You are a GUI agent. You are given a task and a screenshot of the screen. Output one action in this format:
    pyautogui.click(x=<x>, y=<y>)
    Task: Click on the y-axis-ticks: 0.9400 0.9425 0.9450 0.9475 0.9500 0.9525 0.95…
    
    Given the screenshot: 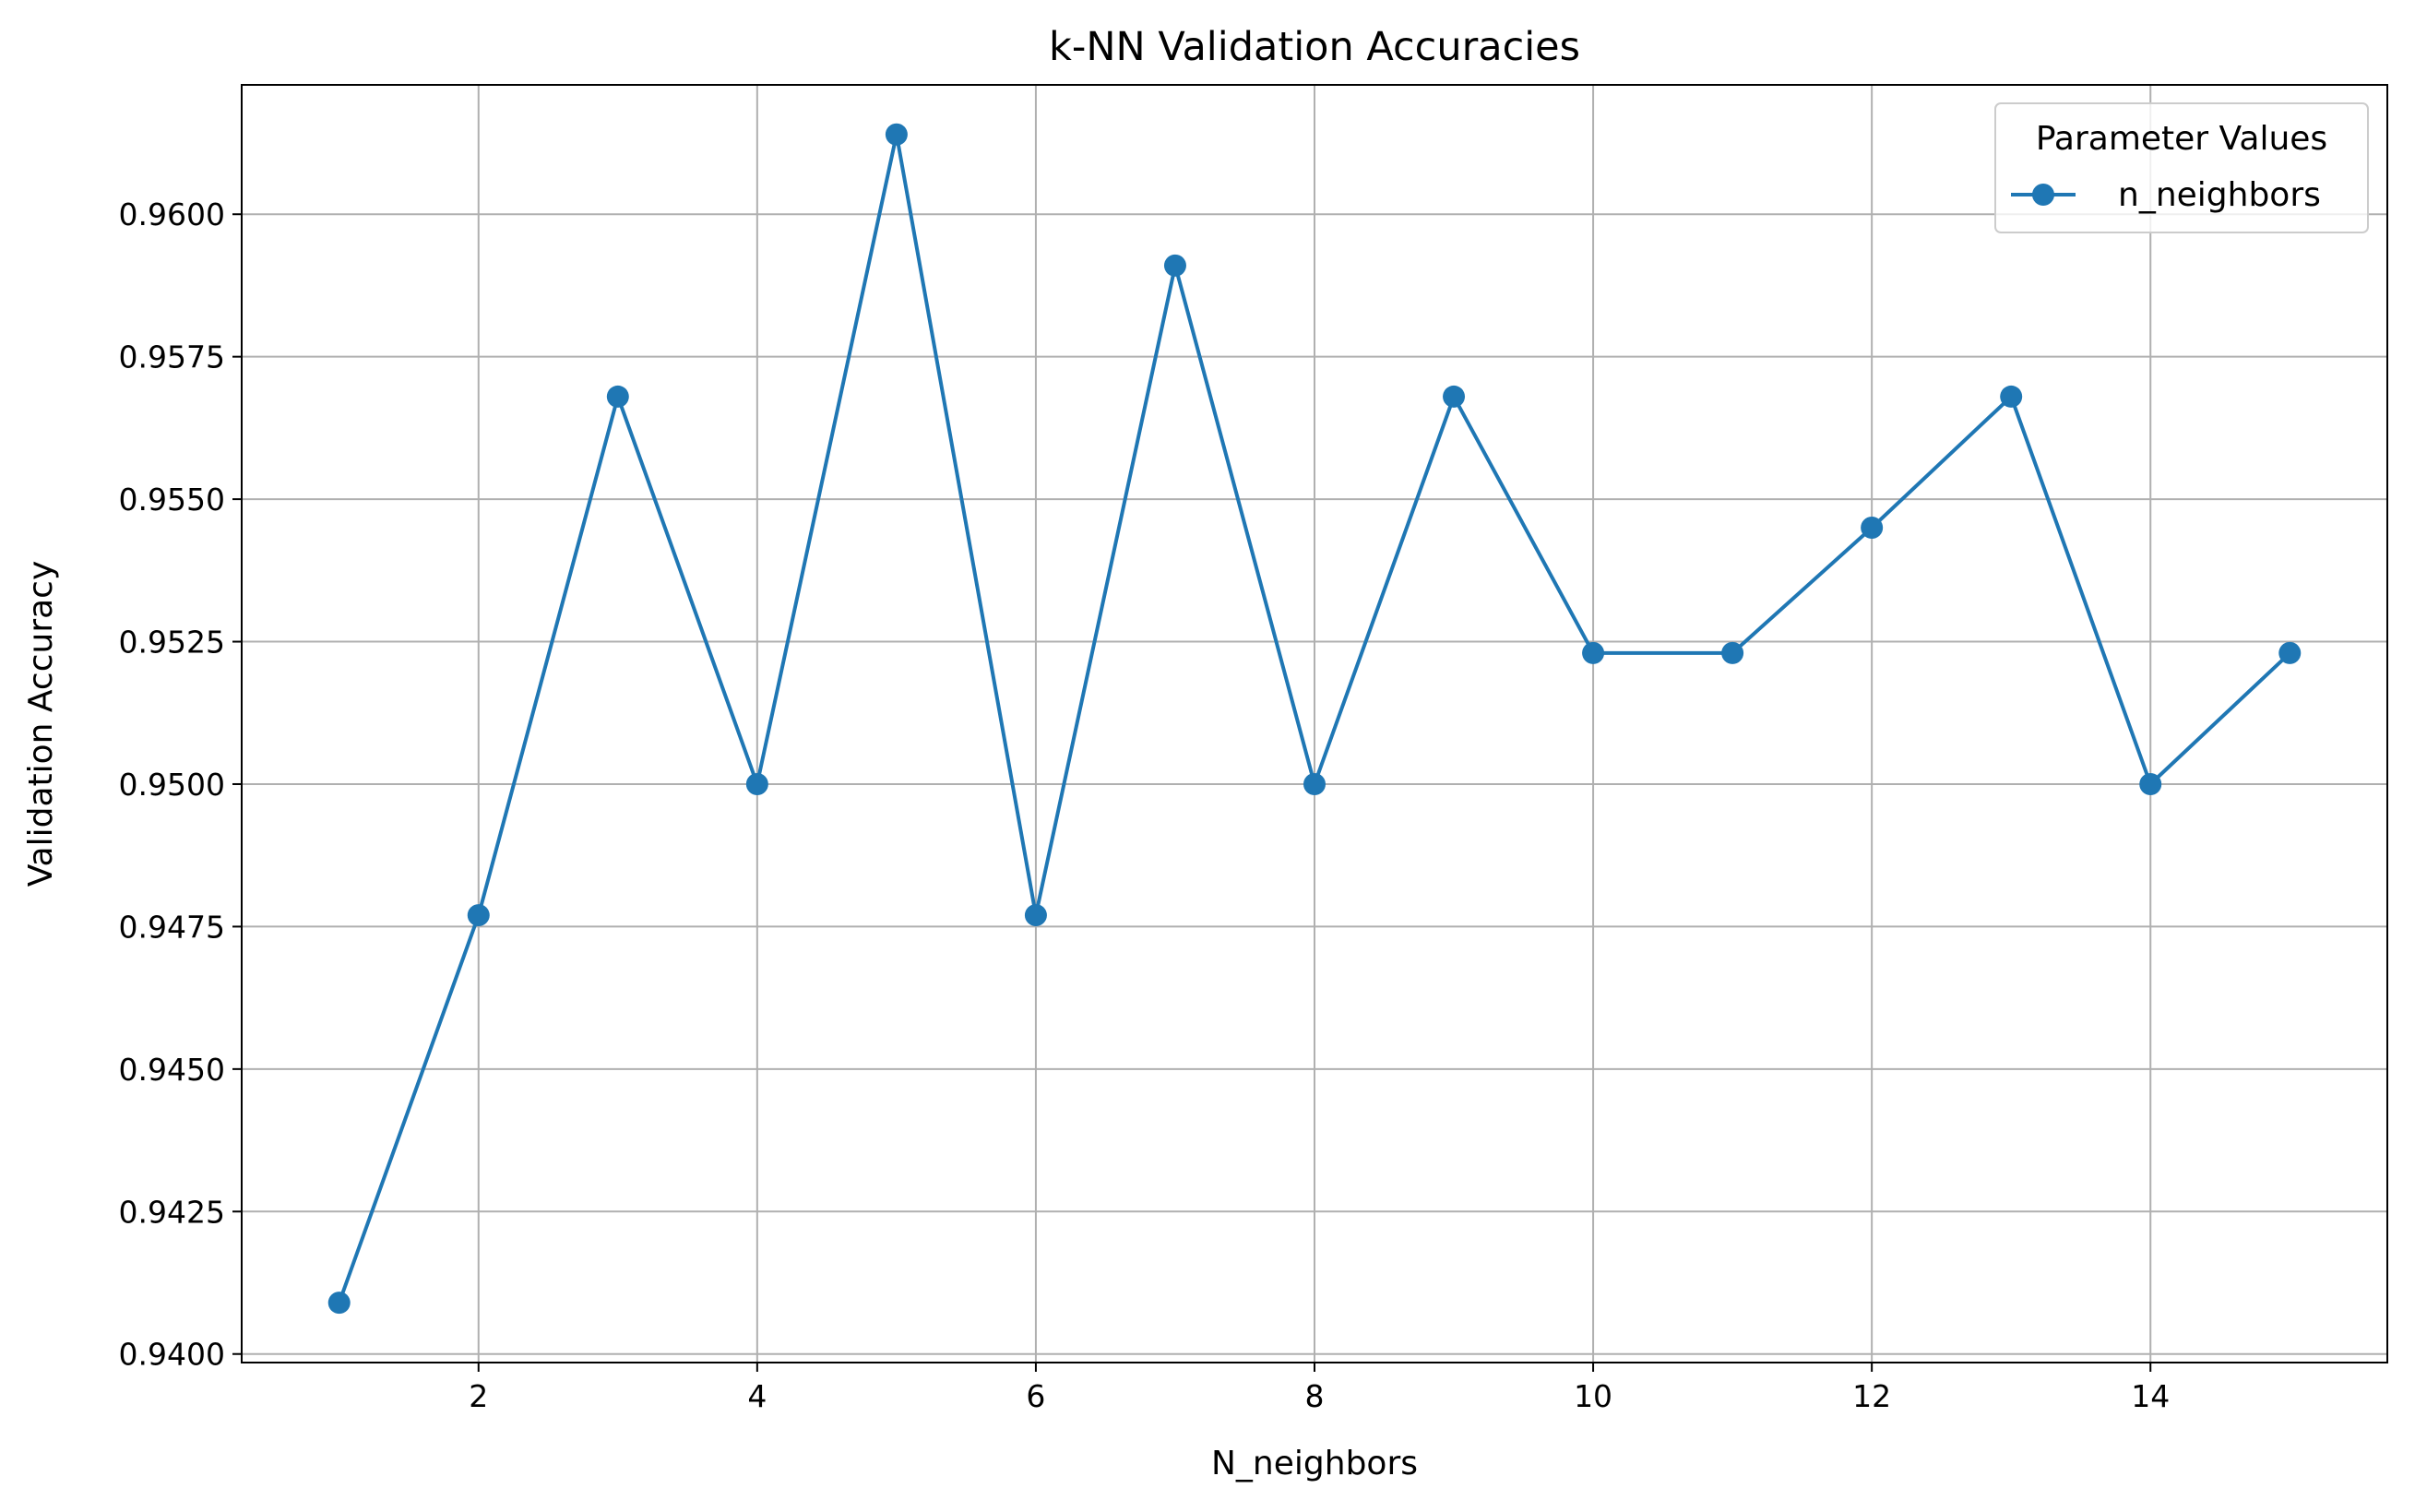 What is the action you would take?
    pyautogui.click(x=181, y=784)
    